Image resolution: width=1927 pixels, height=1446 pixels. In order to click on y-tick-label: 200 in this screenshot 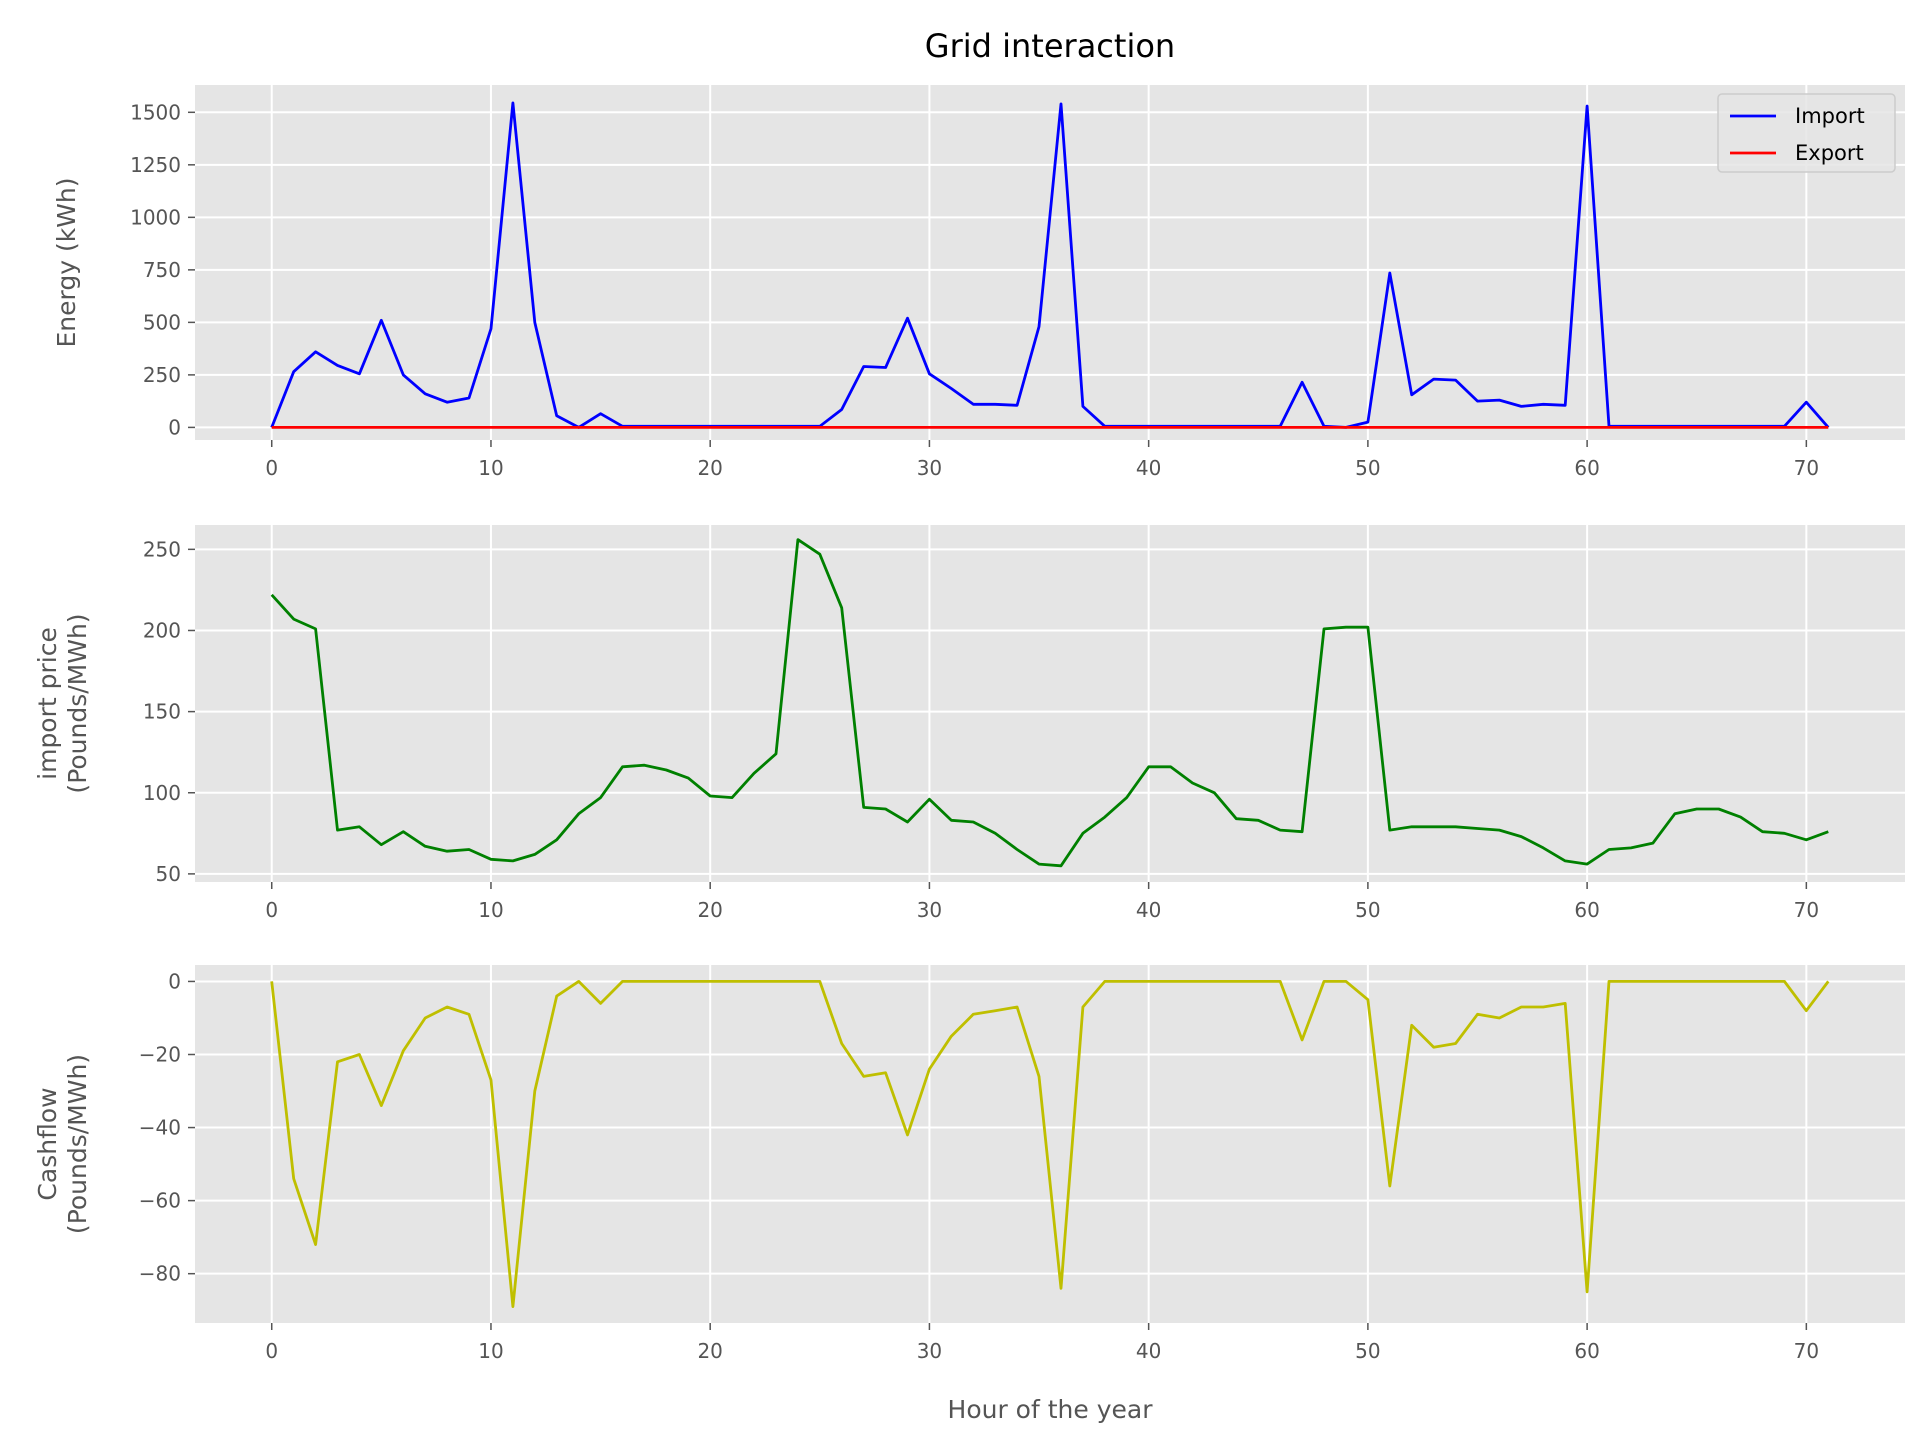, I will do `click(162, 630)`.